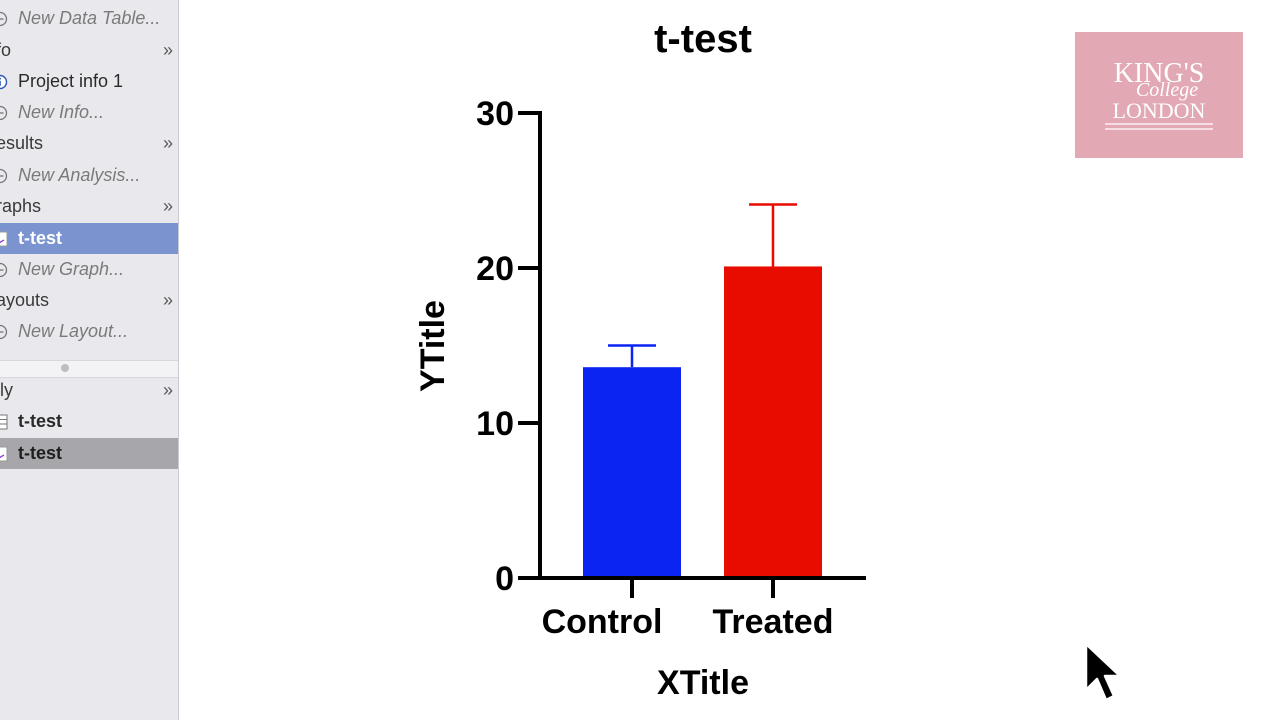 Image resolution: width=1280 pixels, height=720 pixels. Describe the element at coordinates (602, 622) in the screenshot. I see `x-tick-label-control: Control` at that location.